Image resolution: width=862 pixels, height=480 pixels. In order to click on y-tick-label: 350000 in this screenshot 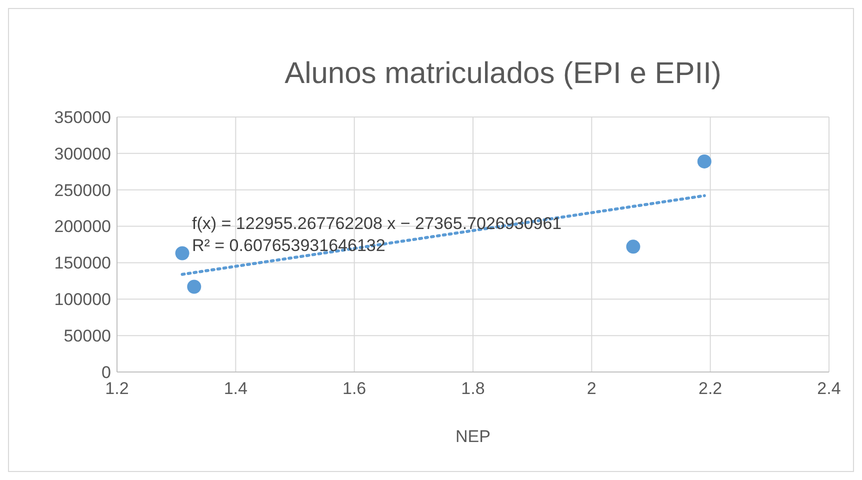, I will do `click(82, 117)`.